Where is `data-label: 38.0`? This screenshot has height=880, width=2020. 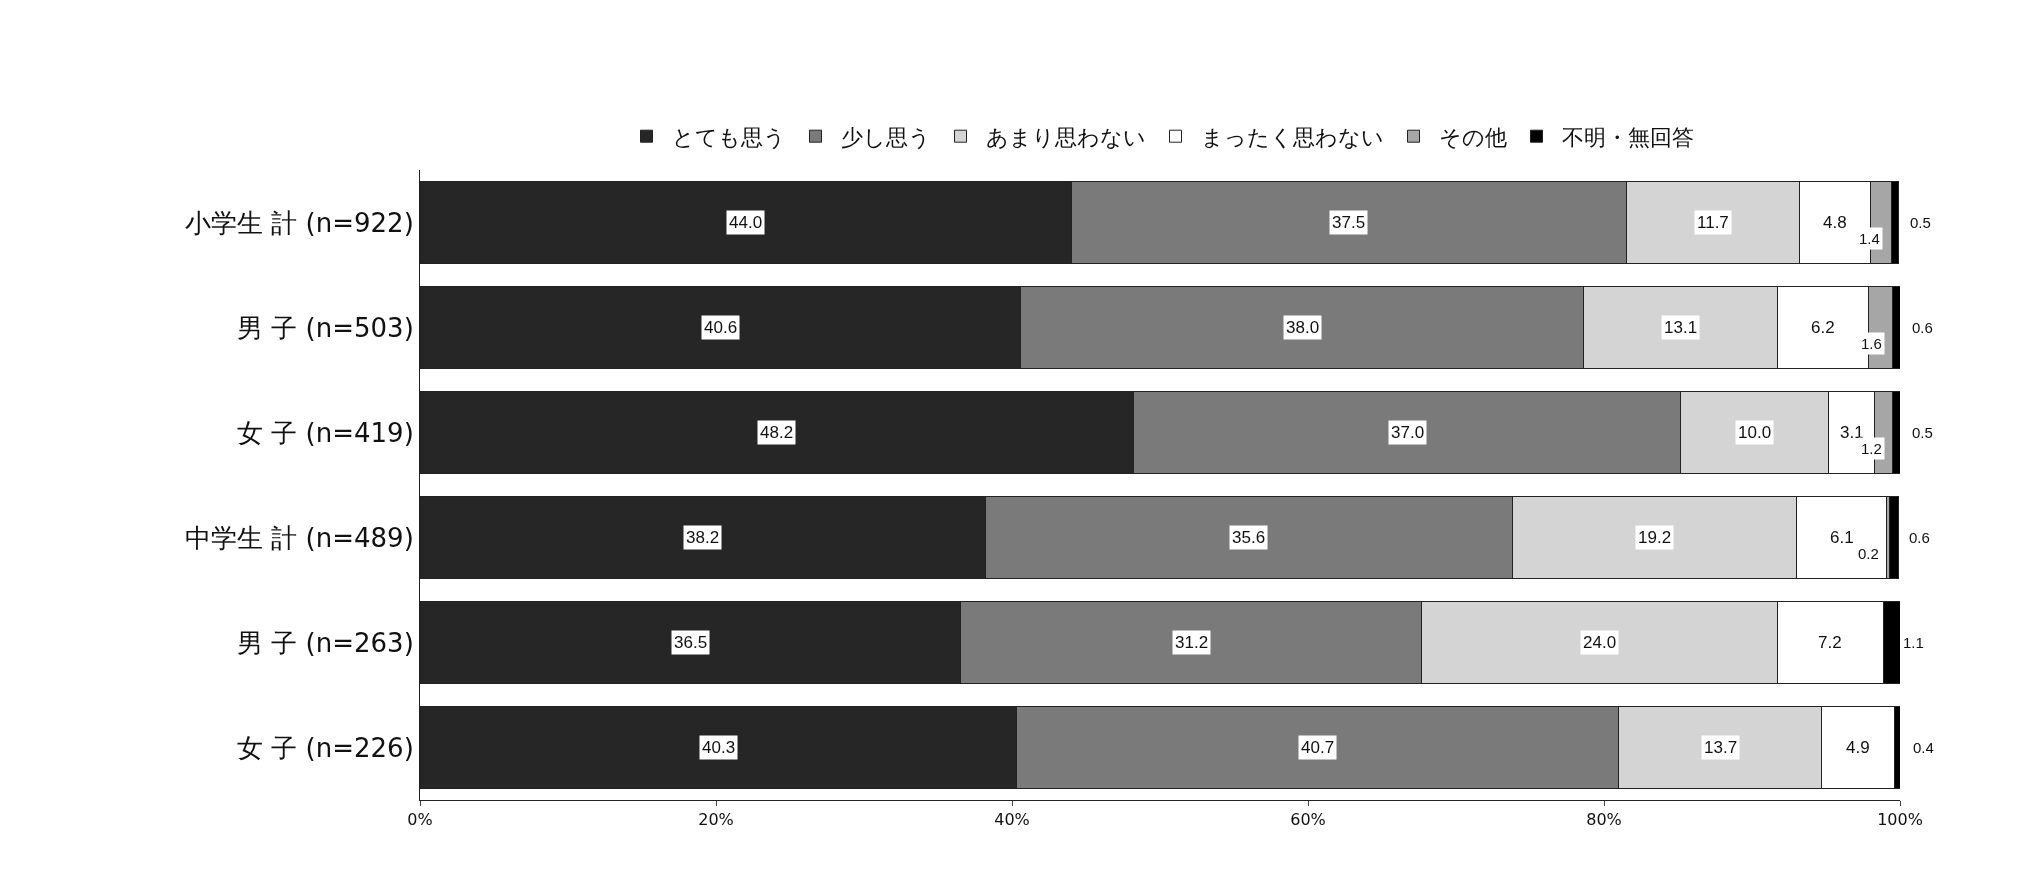
data-label: 38.0 is located at coordinates (1303, 327).